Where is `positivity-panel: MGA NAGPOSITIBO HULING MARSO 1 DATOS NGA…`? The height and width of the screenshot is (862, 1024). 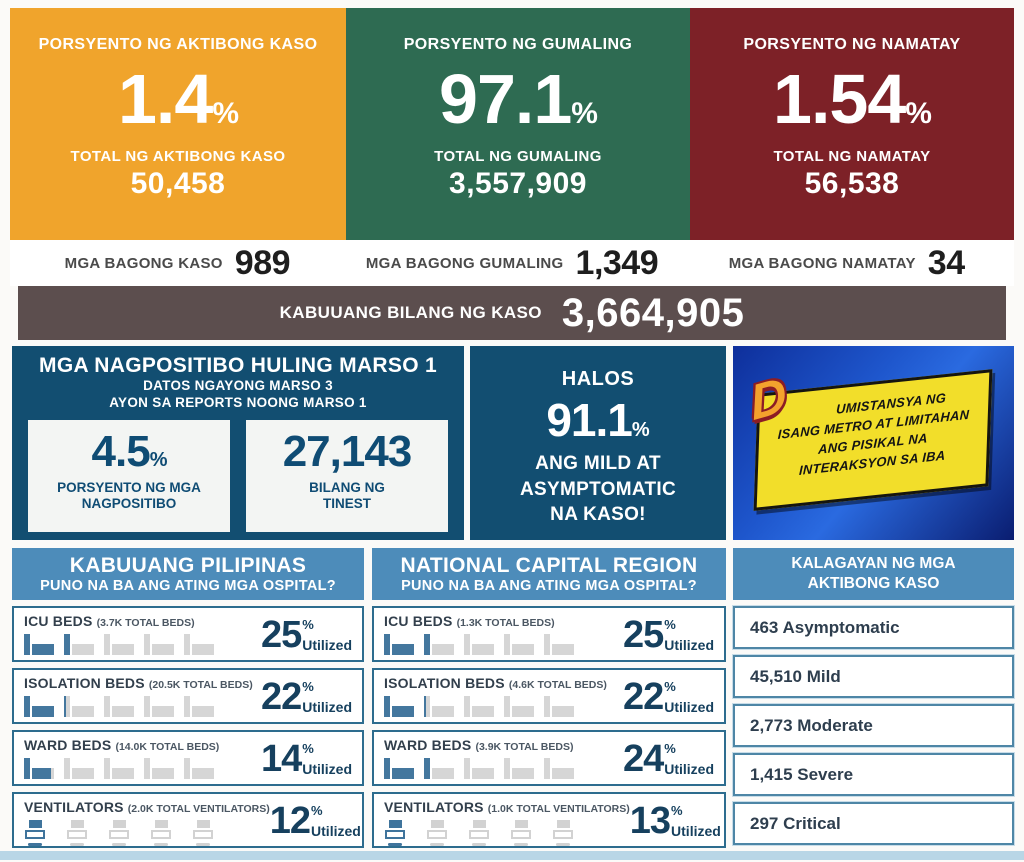 positivity-panel: MGA NAGPOSITIBO HULING MARSO 1 DATOS NGA… is located at coordinates (238, 443).